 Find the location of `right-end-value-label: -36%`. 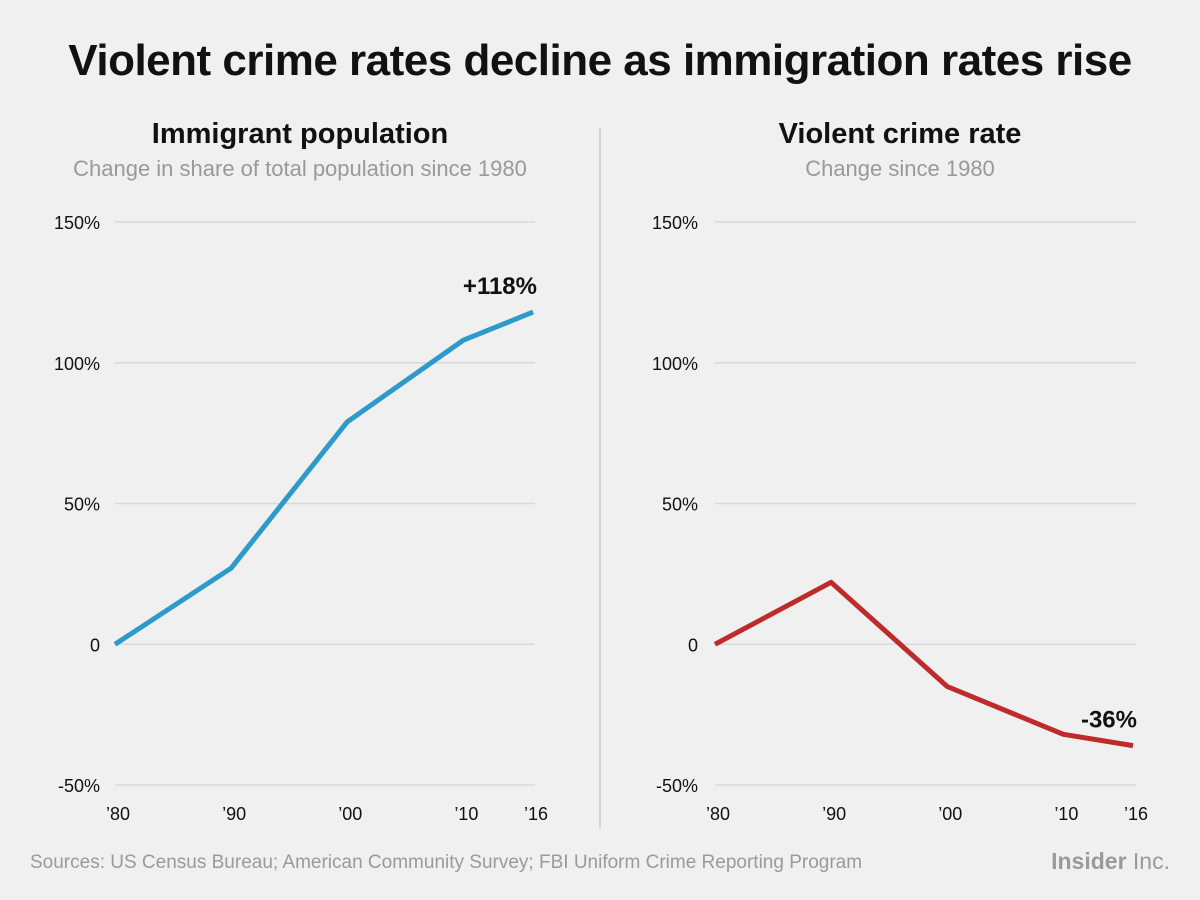

right-end-value-label: -36% is located at coordinates (1109, 720).